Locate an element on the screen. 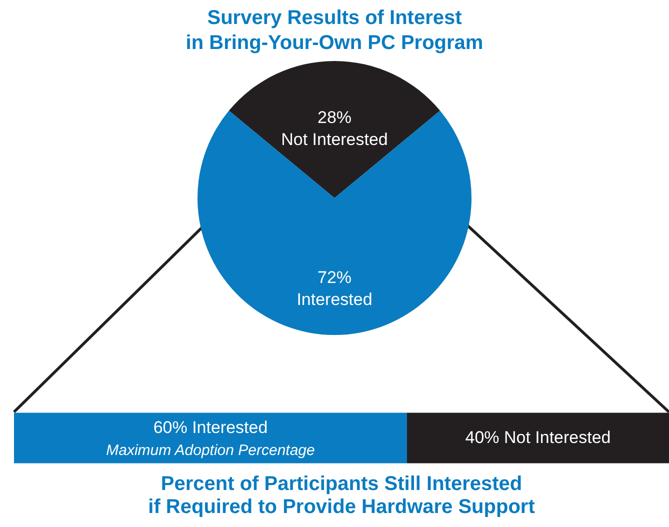 This screenshot has height=527, width=669. data-label: 40% Not Interested is located at coordinates (538, 437).